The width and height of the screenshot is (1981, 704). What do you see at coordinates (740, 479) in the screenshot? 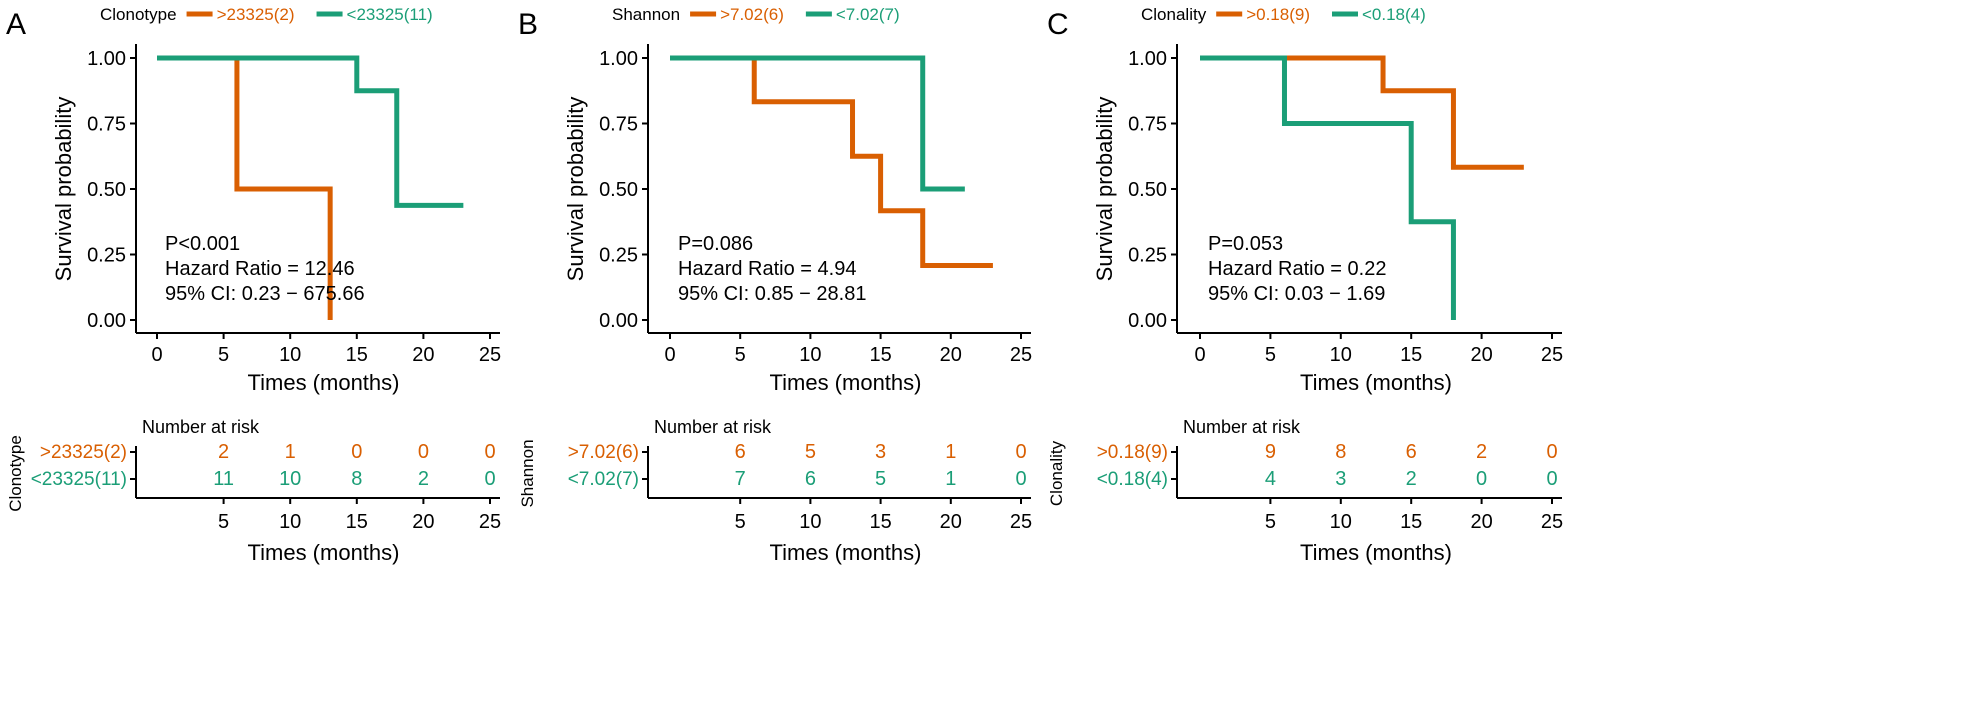
I see `risk-count: 7` at bounding box center [740, 479].